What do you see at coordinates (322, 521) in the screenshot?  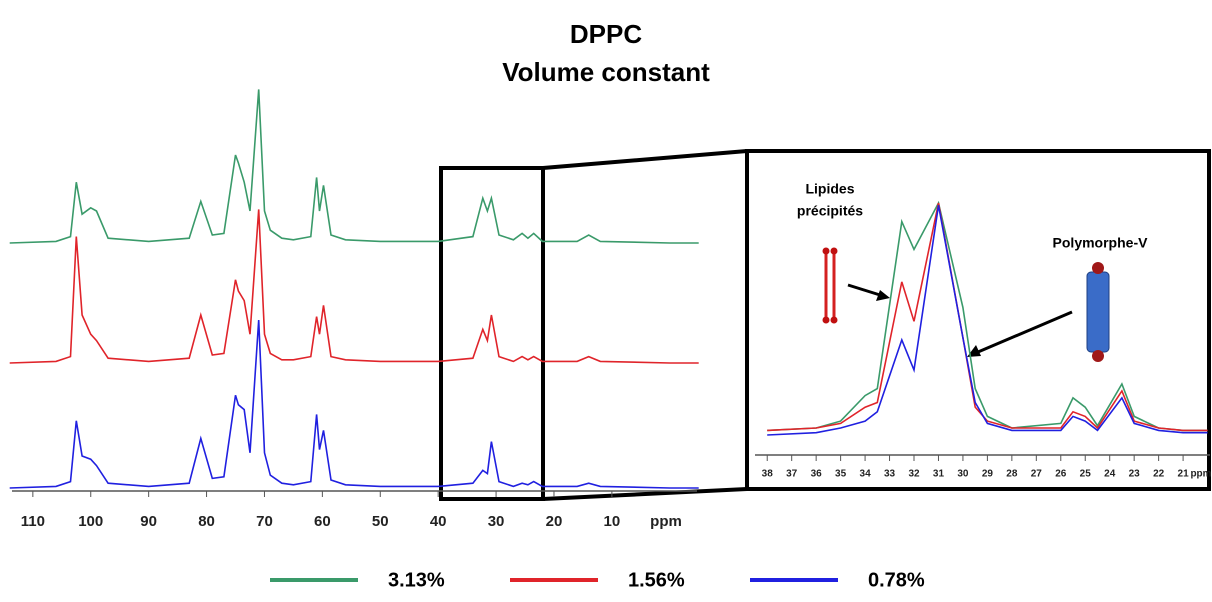 I see `x-tick-label: 60` at bounding box center [322, 521].